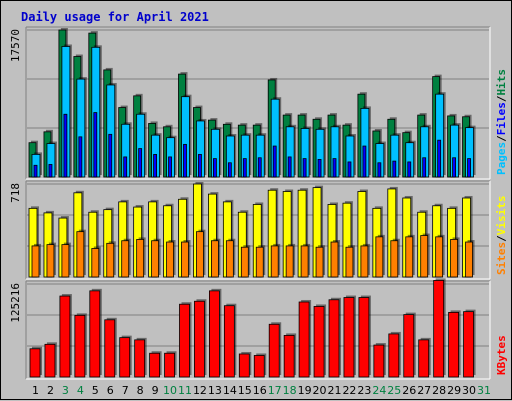  I want to click on x-tick-label: 5, so click(95, 390).